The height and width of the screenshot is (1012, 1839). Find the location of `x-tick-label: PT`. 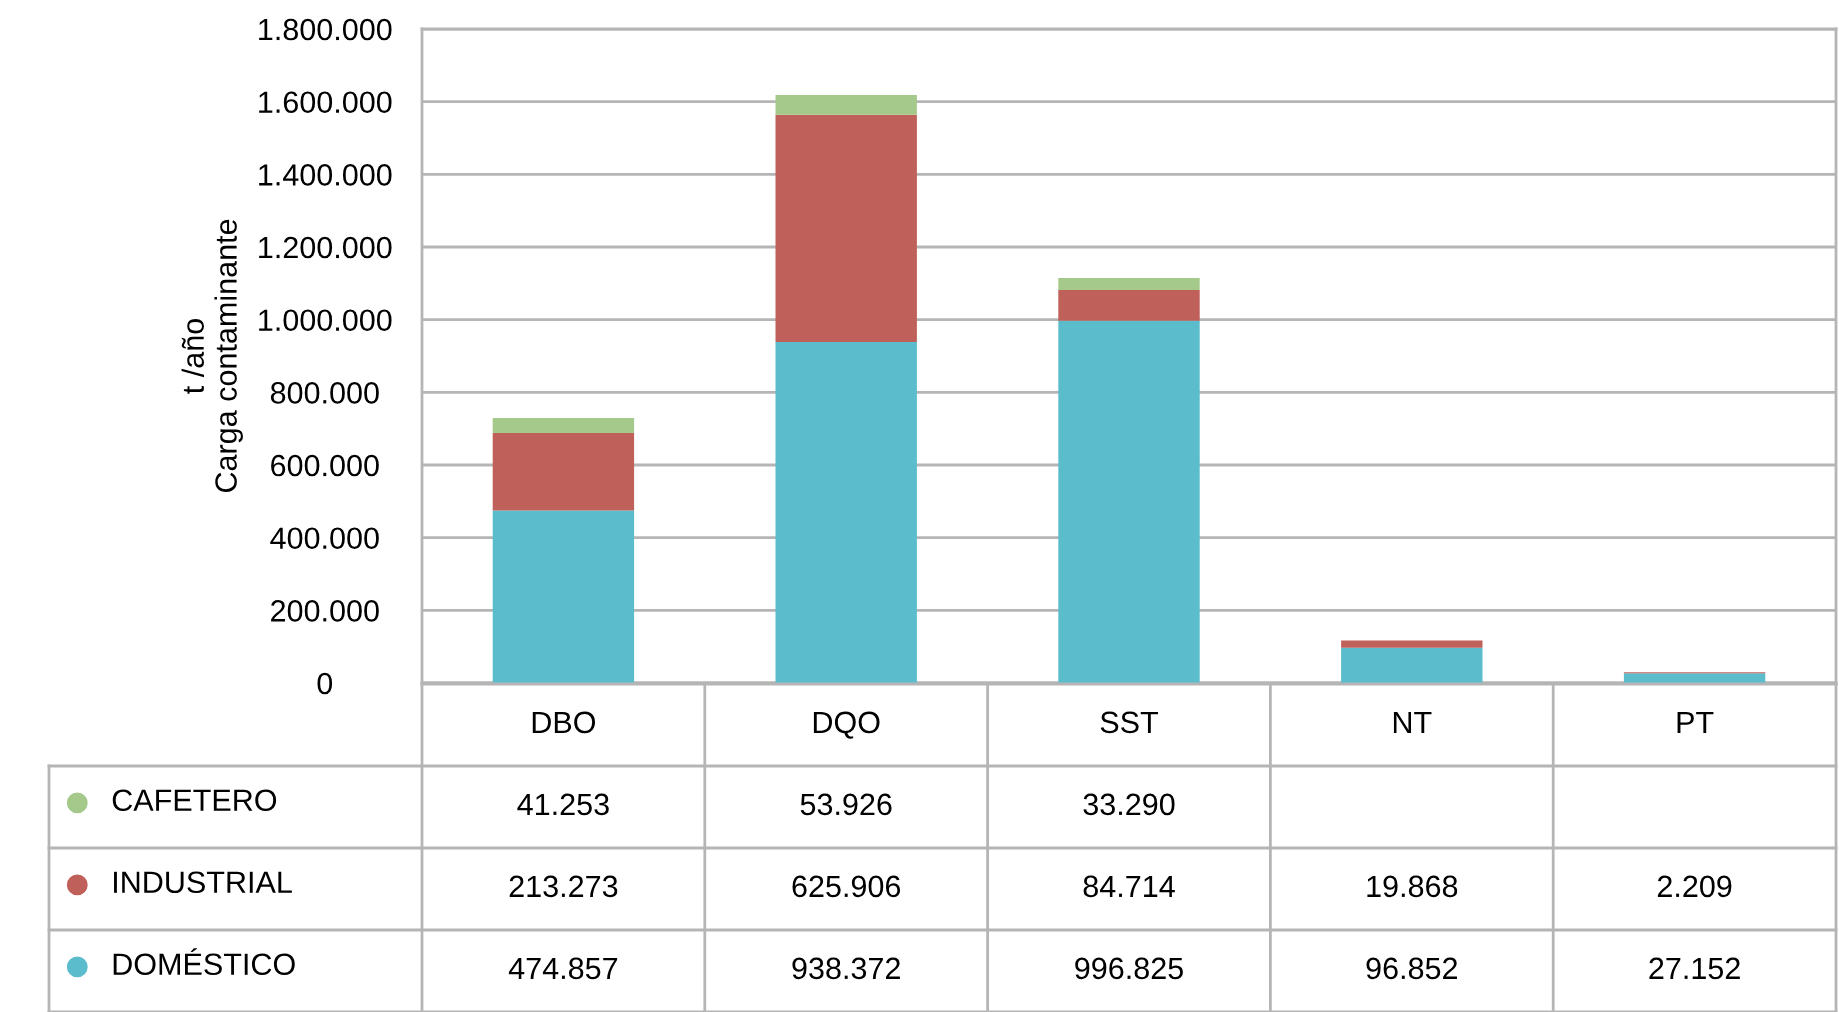

x-tick-label: PT is located at coordinates (1695, 722).